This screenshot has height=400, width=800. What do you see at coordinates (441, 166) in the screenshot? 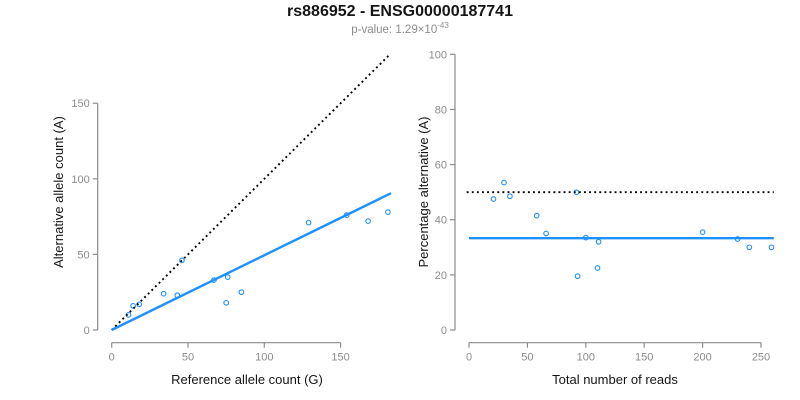
I see `y-tick-label: 60` at bounding box center [441, 166].